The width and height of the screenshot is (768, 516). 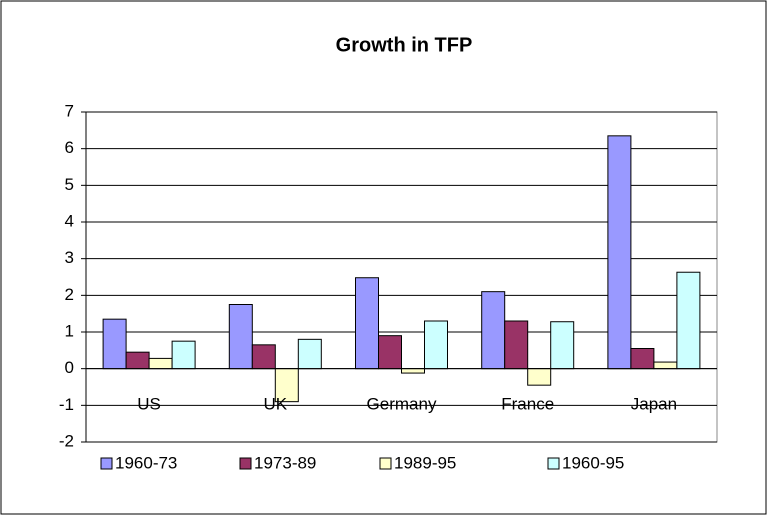 What do you see at coordinates (69, 110) in the screenshot?
I see `y-tick-label: 7` at bounding box center [69, 110].